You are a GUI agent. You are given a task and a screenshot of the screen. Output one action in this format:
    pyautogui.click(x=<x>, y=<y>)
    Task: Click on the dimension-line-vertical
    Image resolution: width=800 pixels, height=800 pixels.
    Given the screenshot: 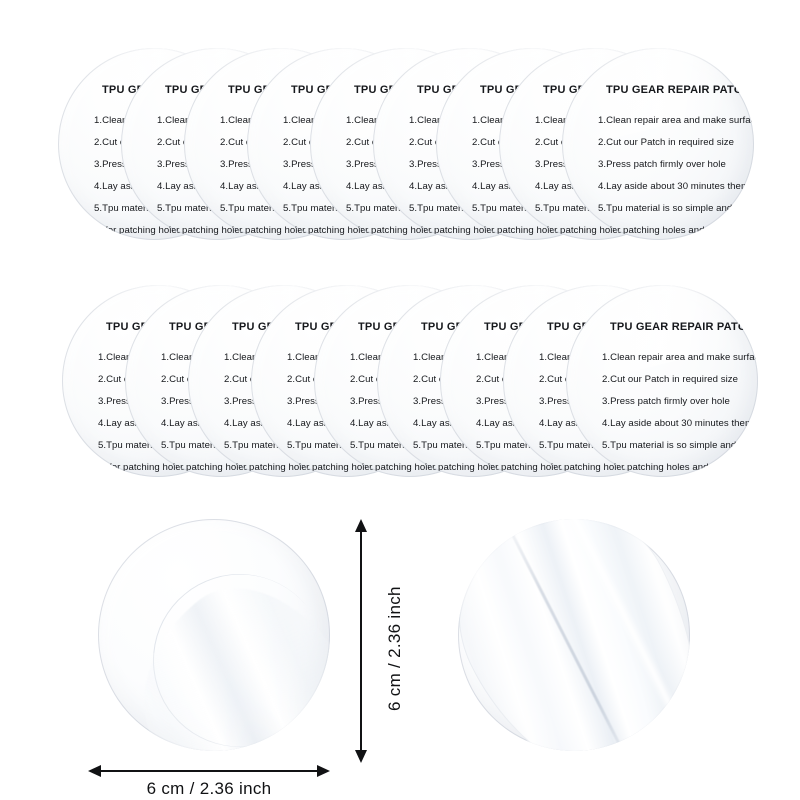 What is the action you would take?
    pyautogui.click(x=361, y=641)
    